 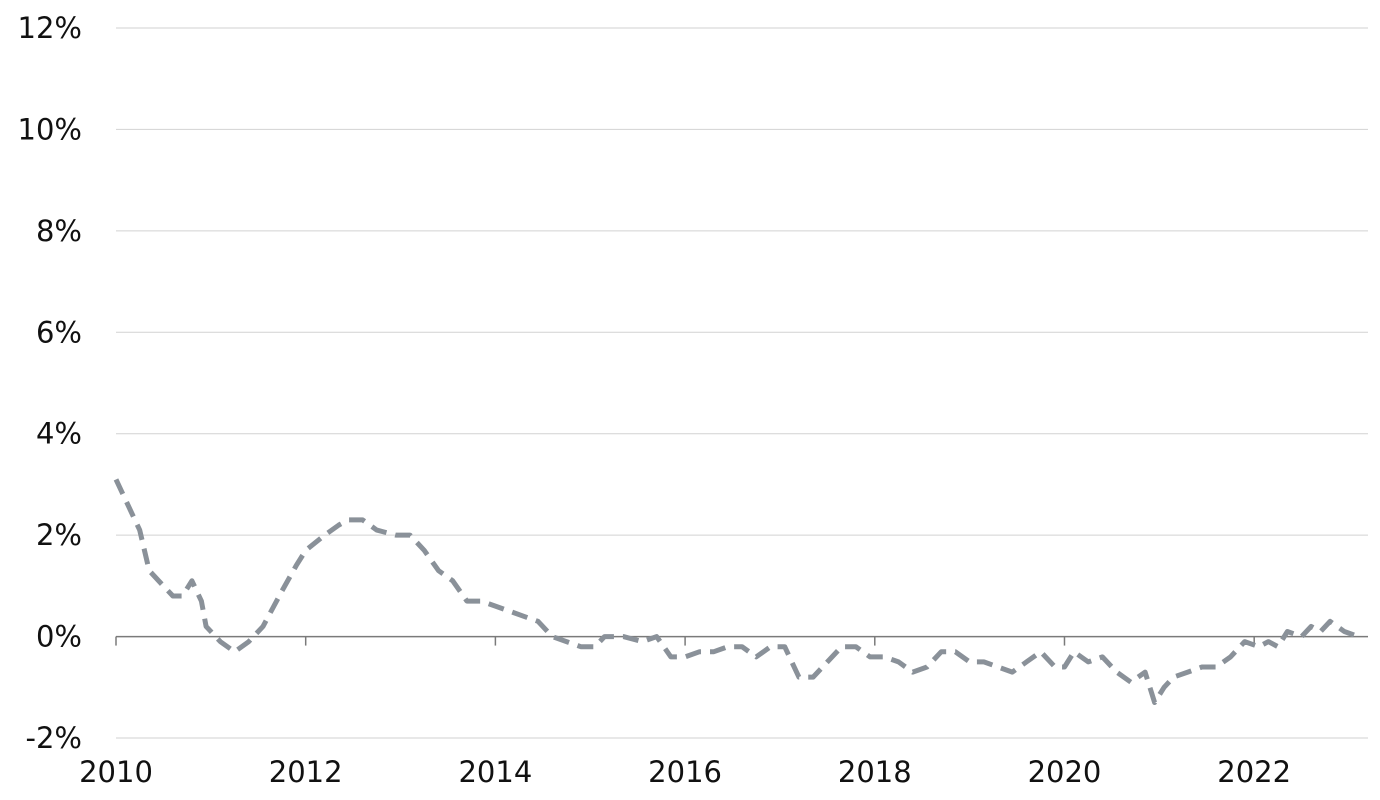 I want to click on y-tick-label: 6%, so click(x=59, y=332).